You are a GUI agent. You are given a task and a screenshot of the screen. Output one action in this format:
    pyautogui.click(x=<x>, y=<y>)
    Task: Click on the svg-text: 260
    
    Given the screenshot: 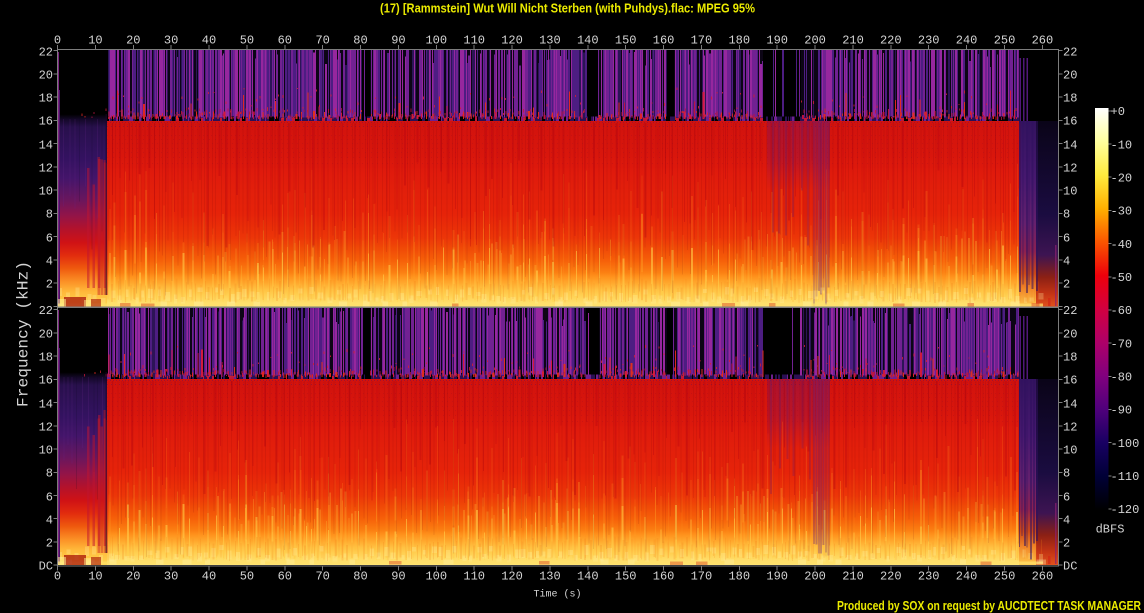 What is the action you would take?
    pyautogui.click(x=1043, y=41)
    